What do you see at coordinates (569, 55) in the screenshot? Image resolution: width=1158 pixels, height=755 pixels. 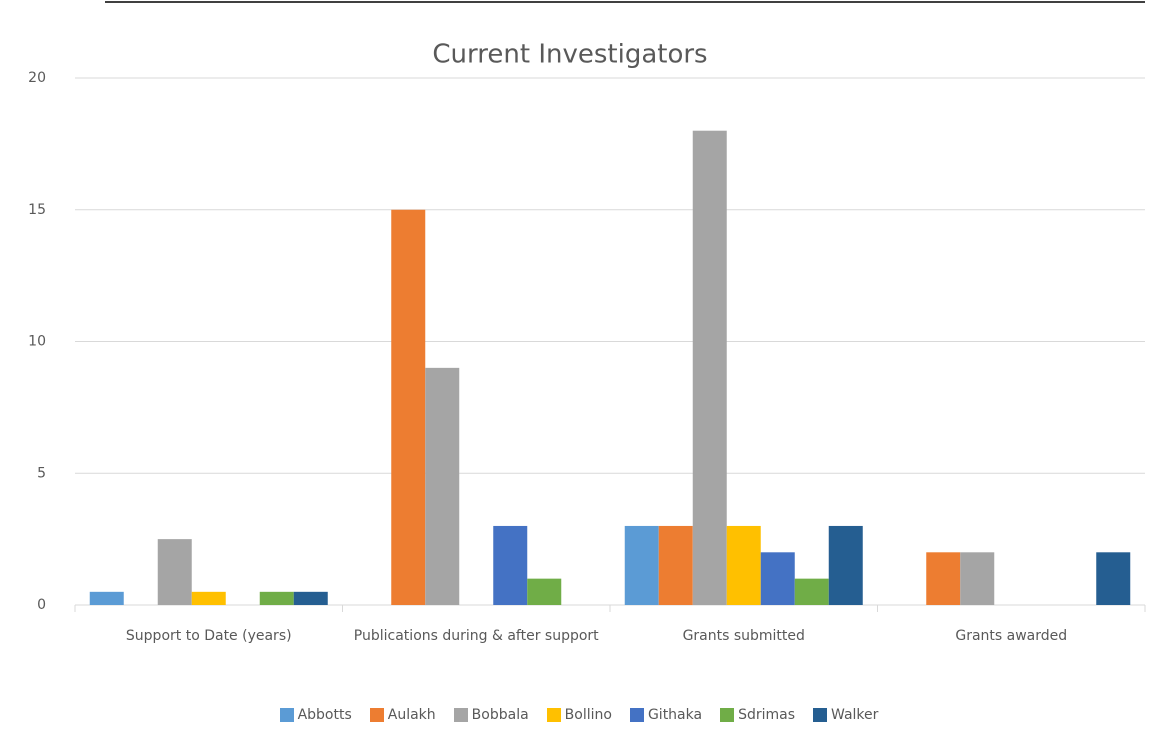 I see `chart-title: Current Investigators` at bounding box center [569, 55].